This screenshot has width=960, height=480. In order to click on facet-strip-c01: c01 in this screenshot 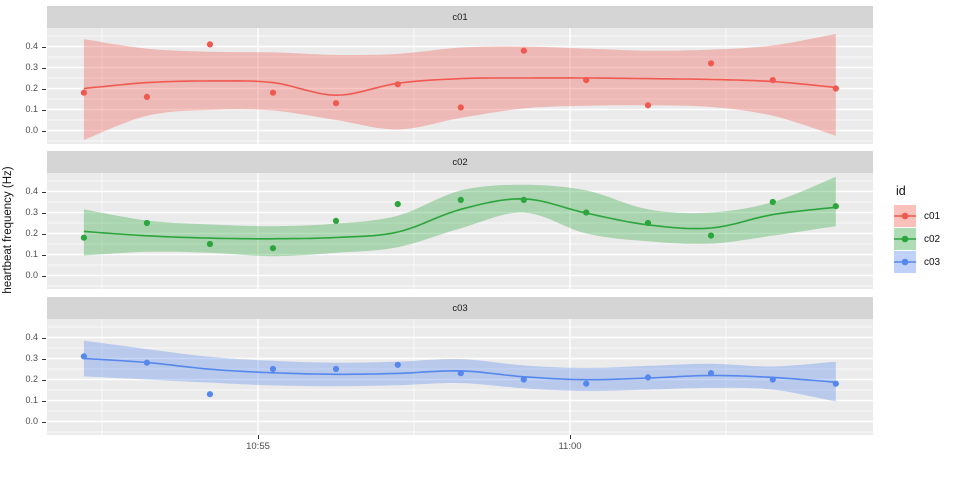, I will do `click(460, 17)`.